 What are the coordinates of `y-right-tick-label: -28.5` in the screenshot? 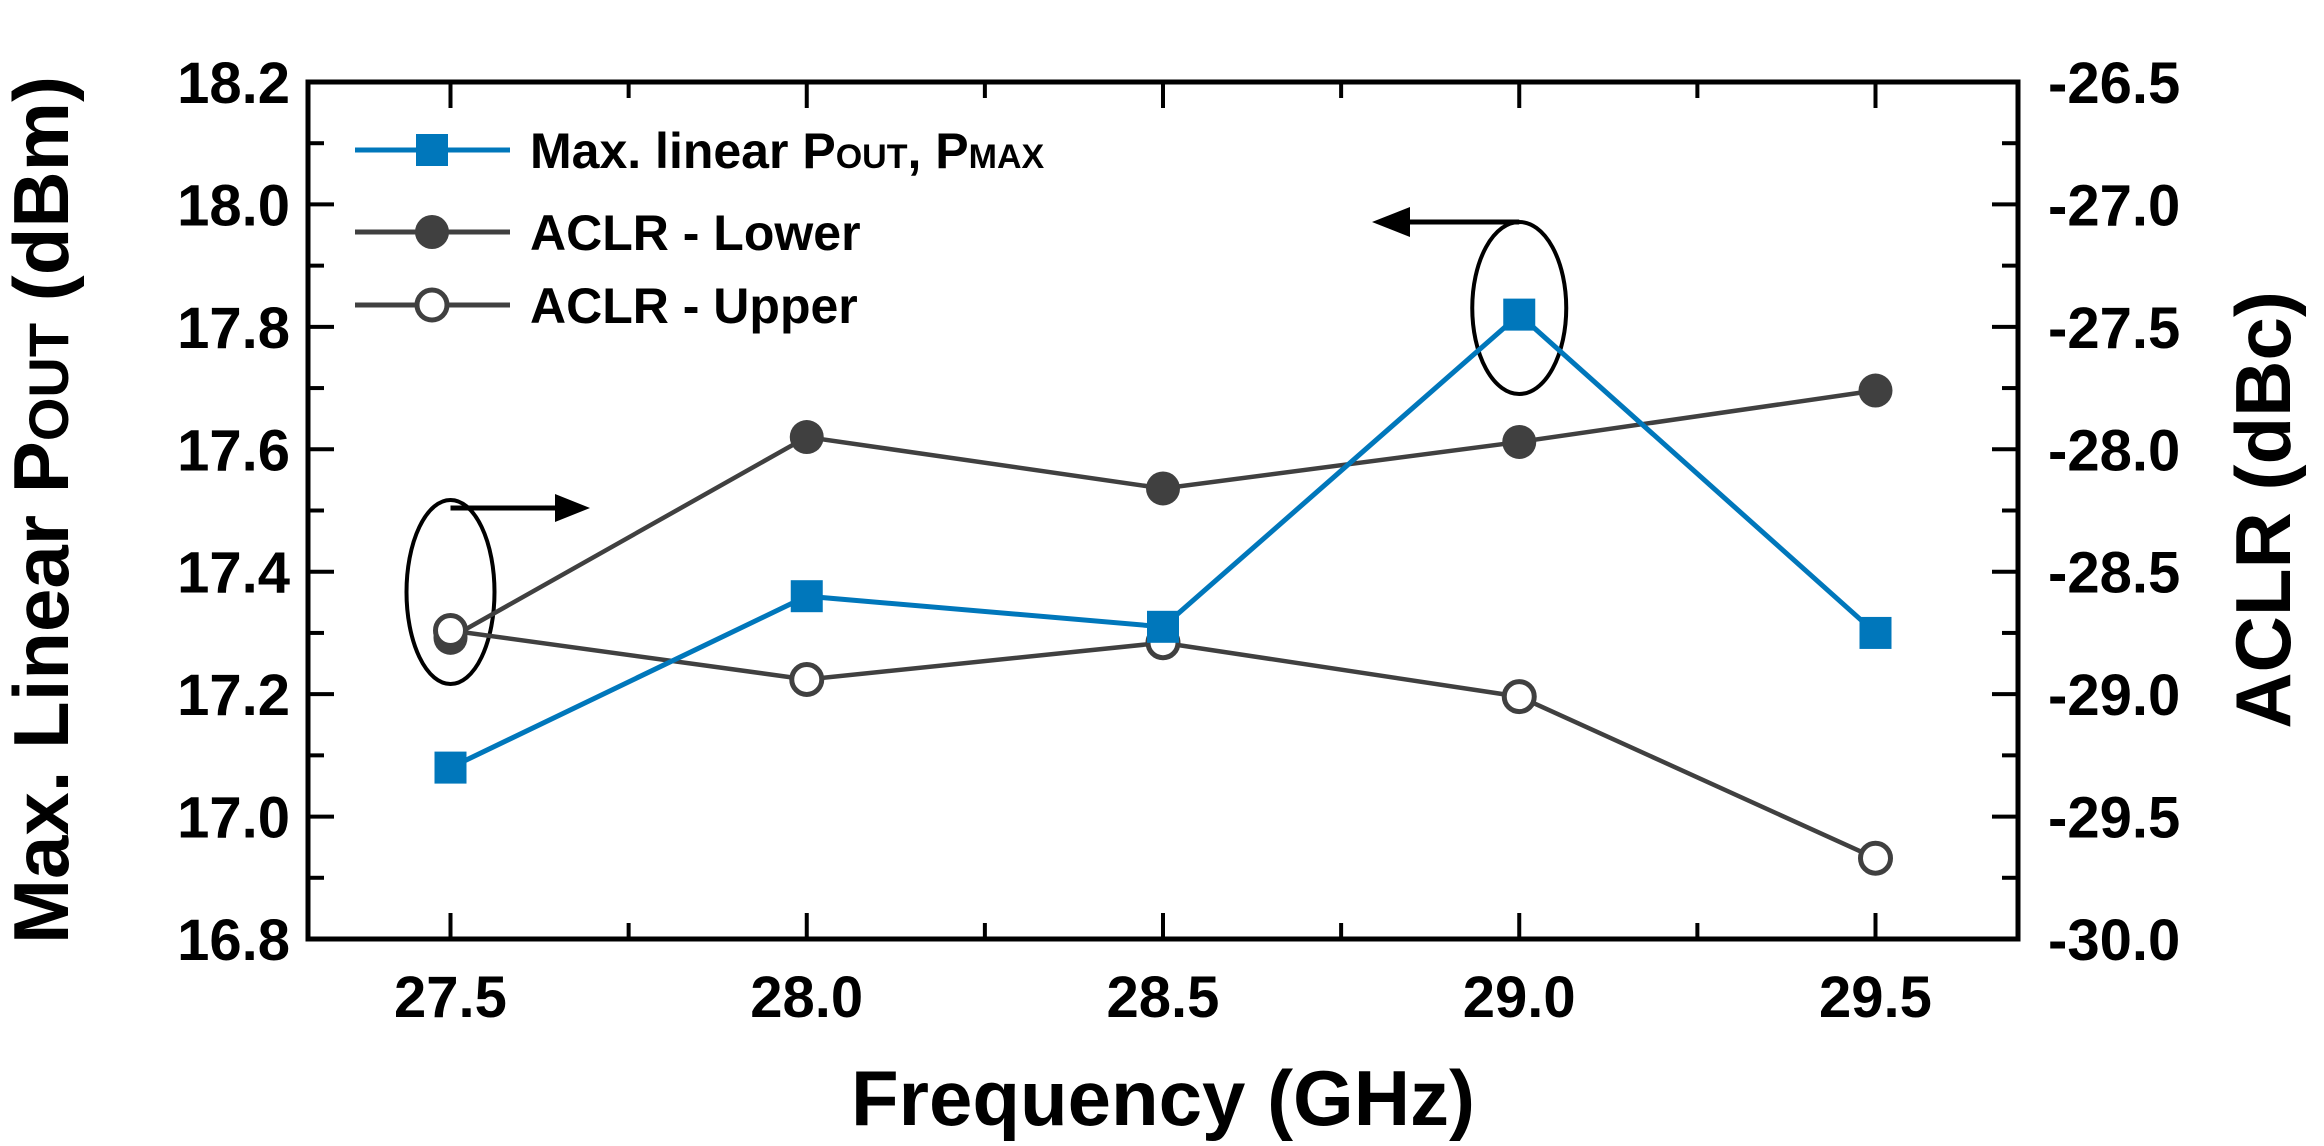 It's located at (2114, 573).